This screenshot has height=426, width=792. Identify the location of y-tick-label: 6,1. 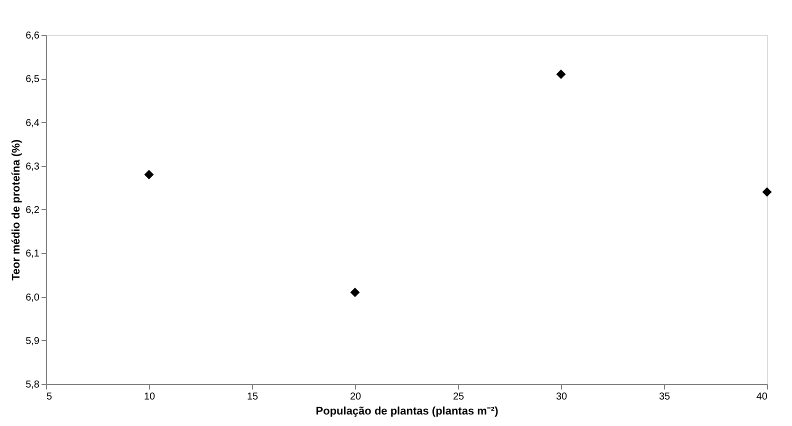
(33, 254).